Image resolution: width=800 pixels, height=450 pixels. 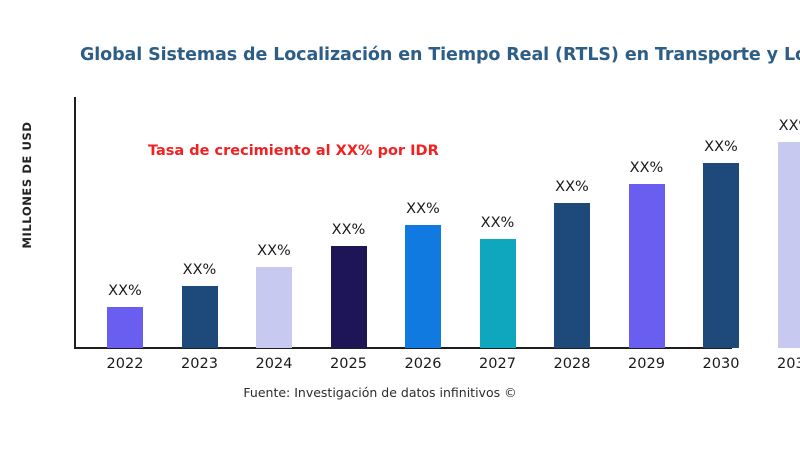 I want to click on bar-value-label-2027: XX%, so click(x=497, y=223).